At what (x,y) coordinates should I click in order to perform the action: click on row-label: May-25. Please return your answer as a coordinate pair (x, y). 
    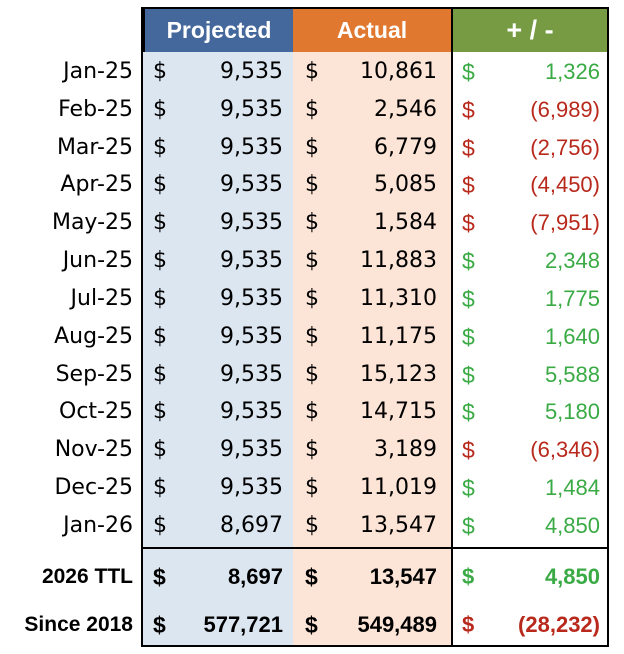
    Looking at the image, I should click on (92, 222).